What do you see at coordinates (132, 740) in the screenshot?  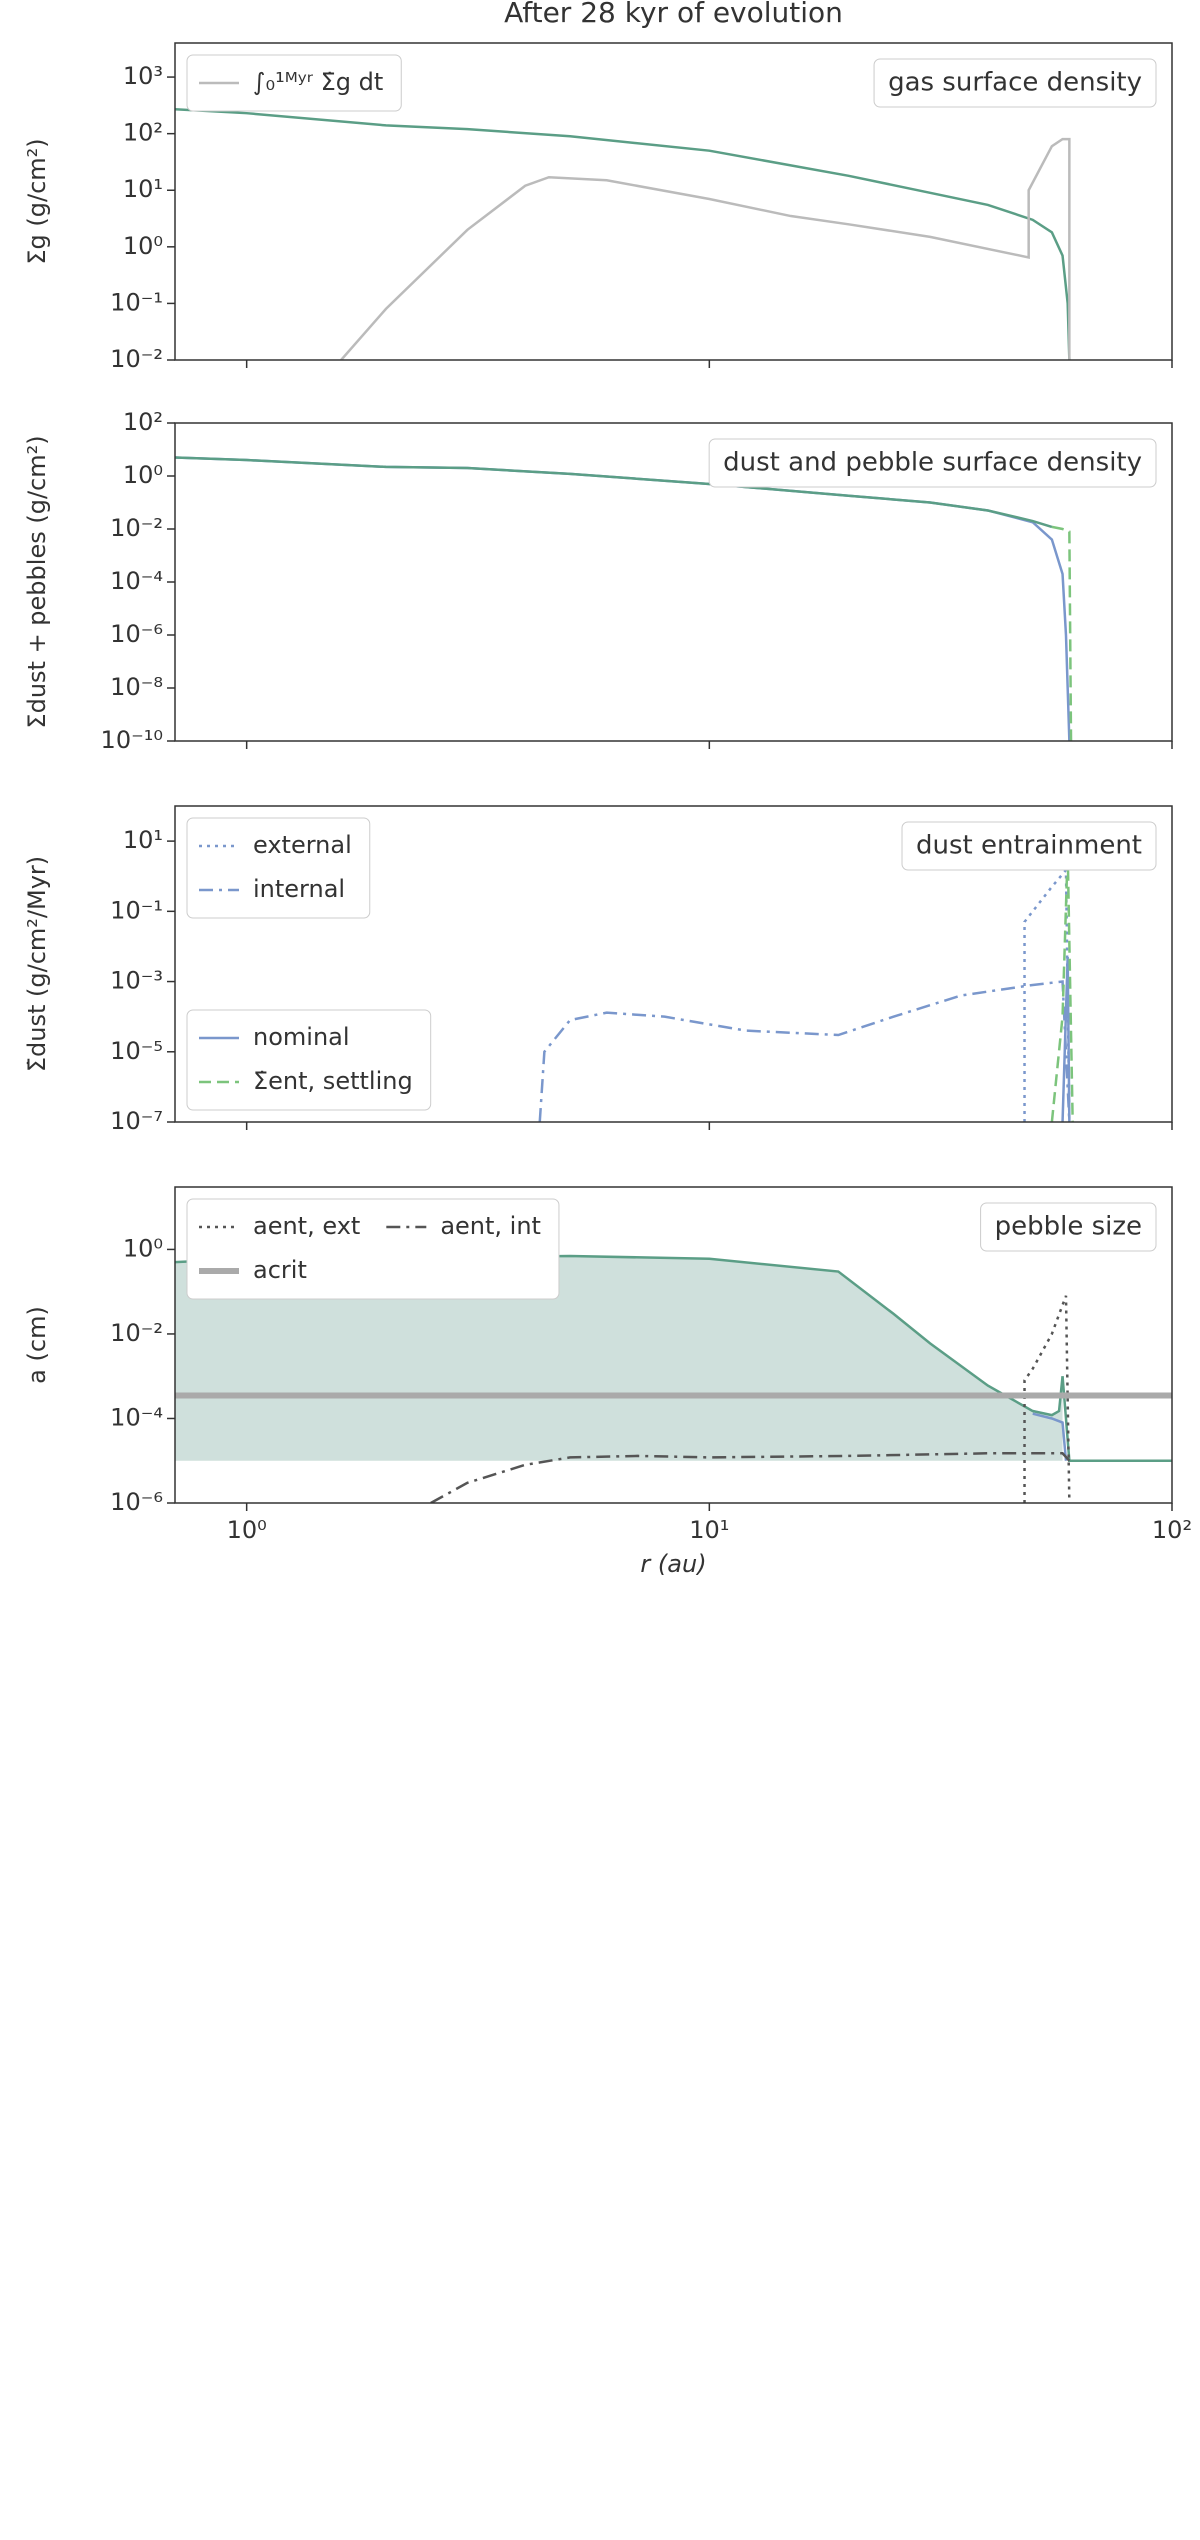 I see `y-tick-label: 10⁻¹⁰` at bounding box center [132, 740].